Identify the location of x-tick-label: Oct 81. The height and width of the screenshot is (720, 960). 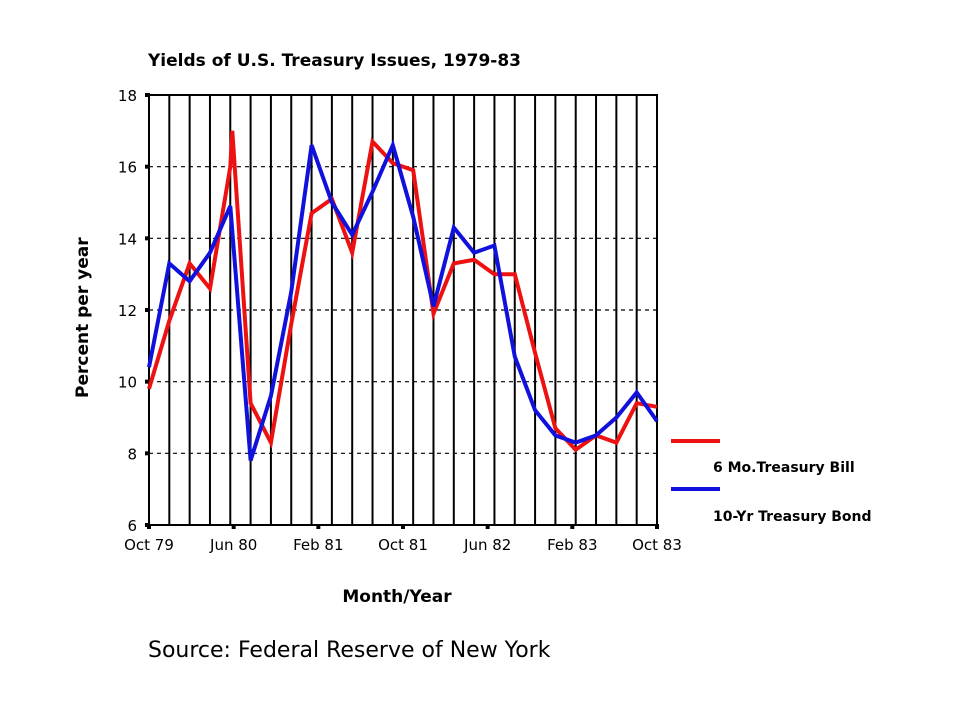
(403, 545).